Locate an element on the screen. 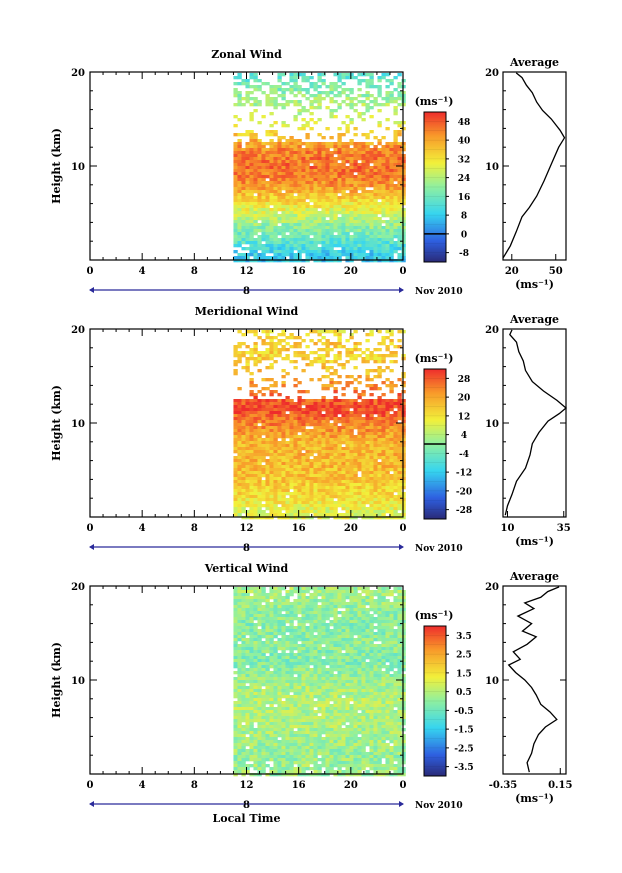  colorbar-tick-label: 32 is located at coordinates (464, 160).